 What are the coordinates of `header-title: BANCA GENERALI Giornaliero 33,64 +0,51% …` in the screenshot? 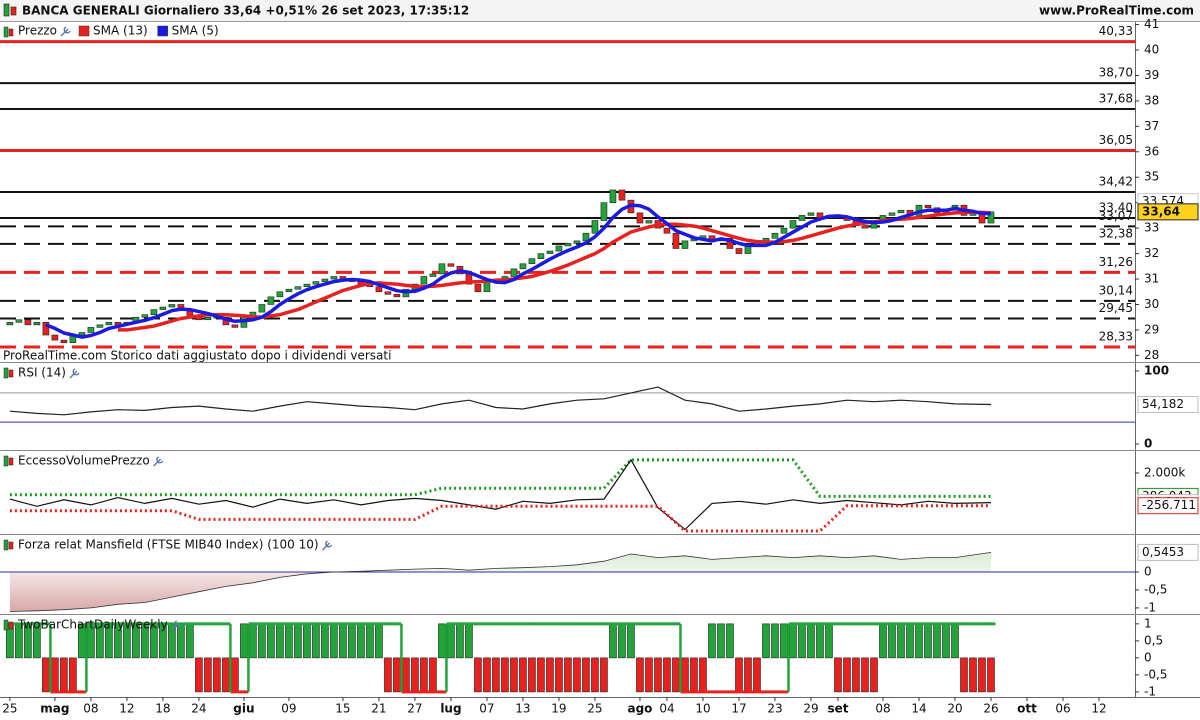 It's located at (245, 11).